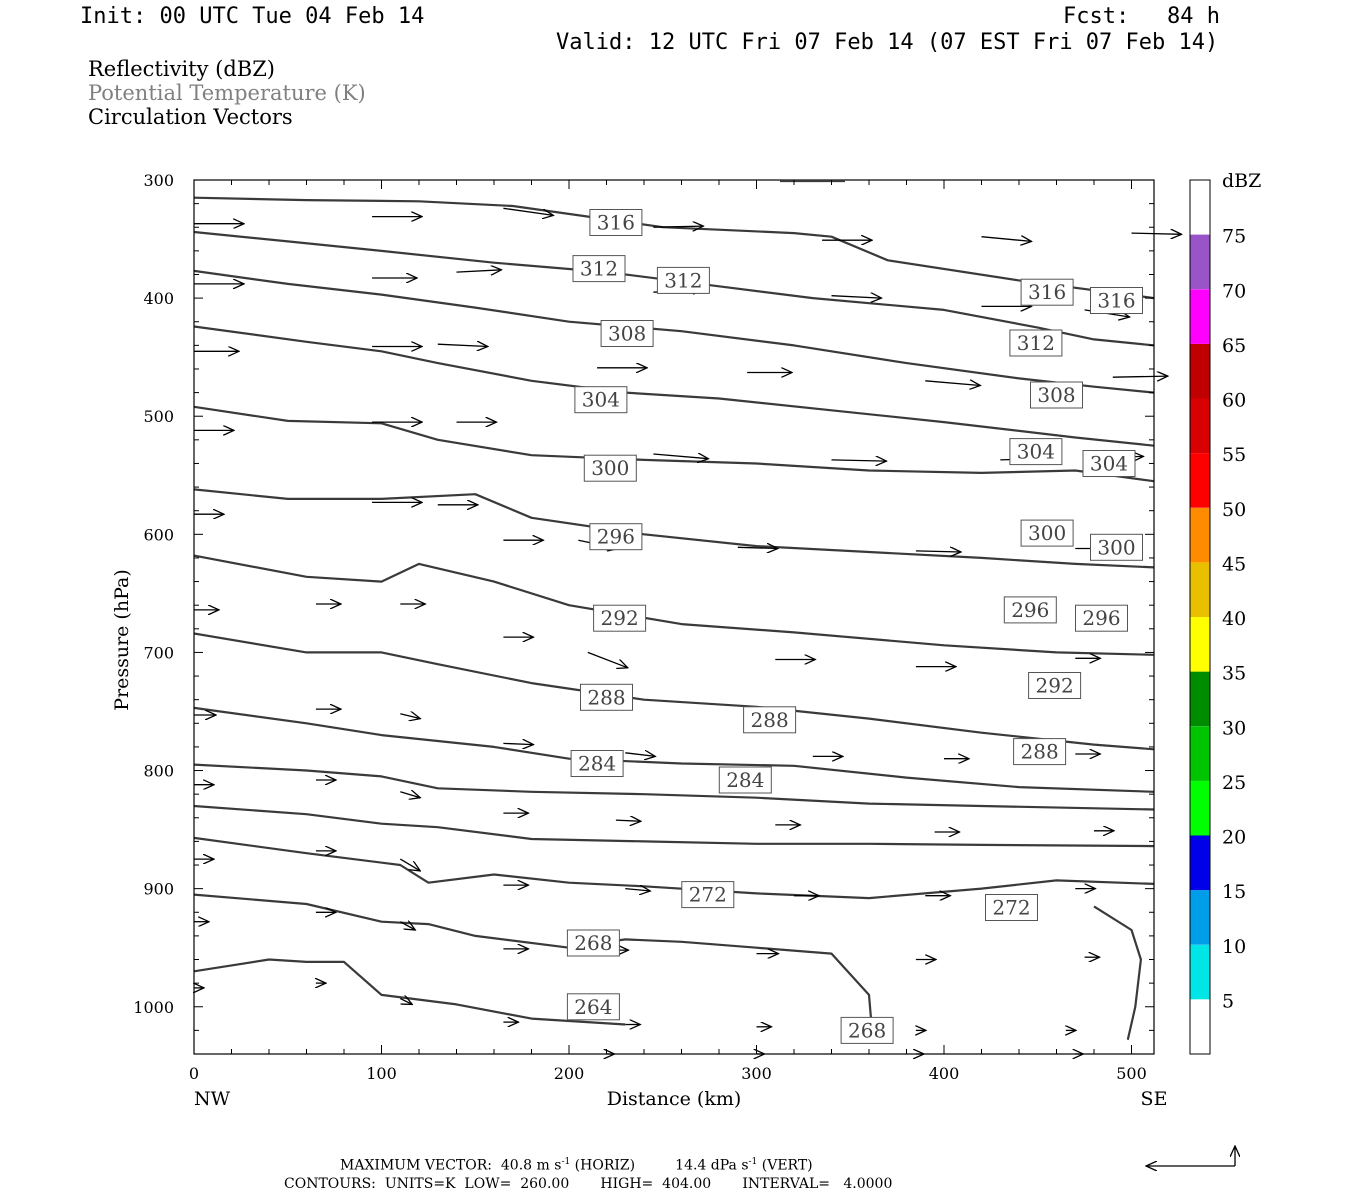  Describe the element at coordinates (158, 771) in the screenshot. I see `y-tick-label: 800` at that location.